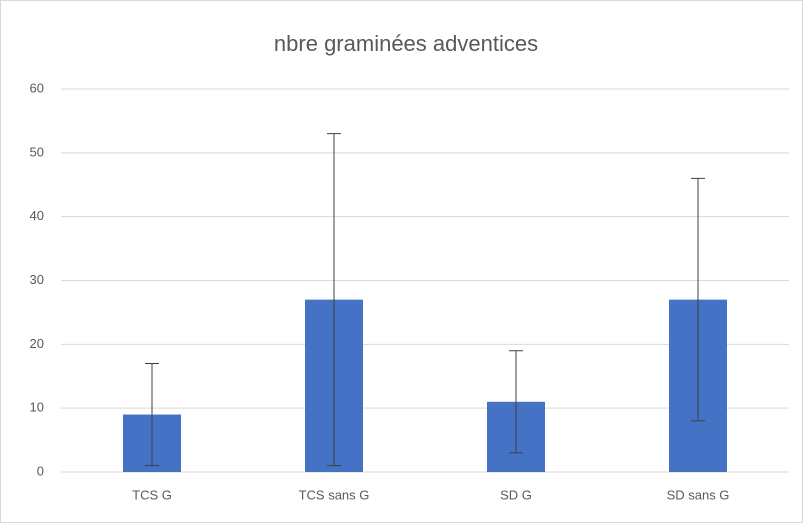 The width and height of the screenshot is (803, 523). What do you see at coordinates (37, 151) in the screenshot?
I see `y-tick-label: 50` at bounding box center [37, 151].